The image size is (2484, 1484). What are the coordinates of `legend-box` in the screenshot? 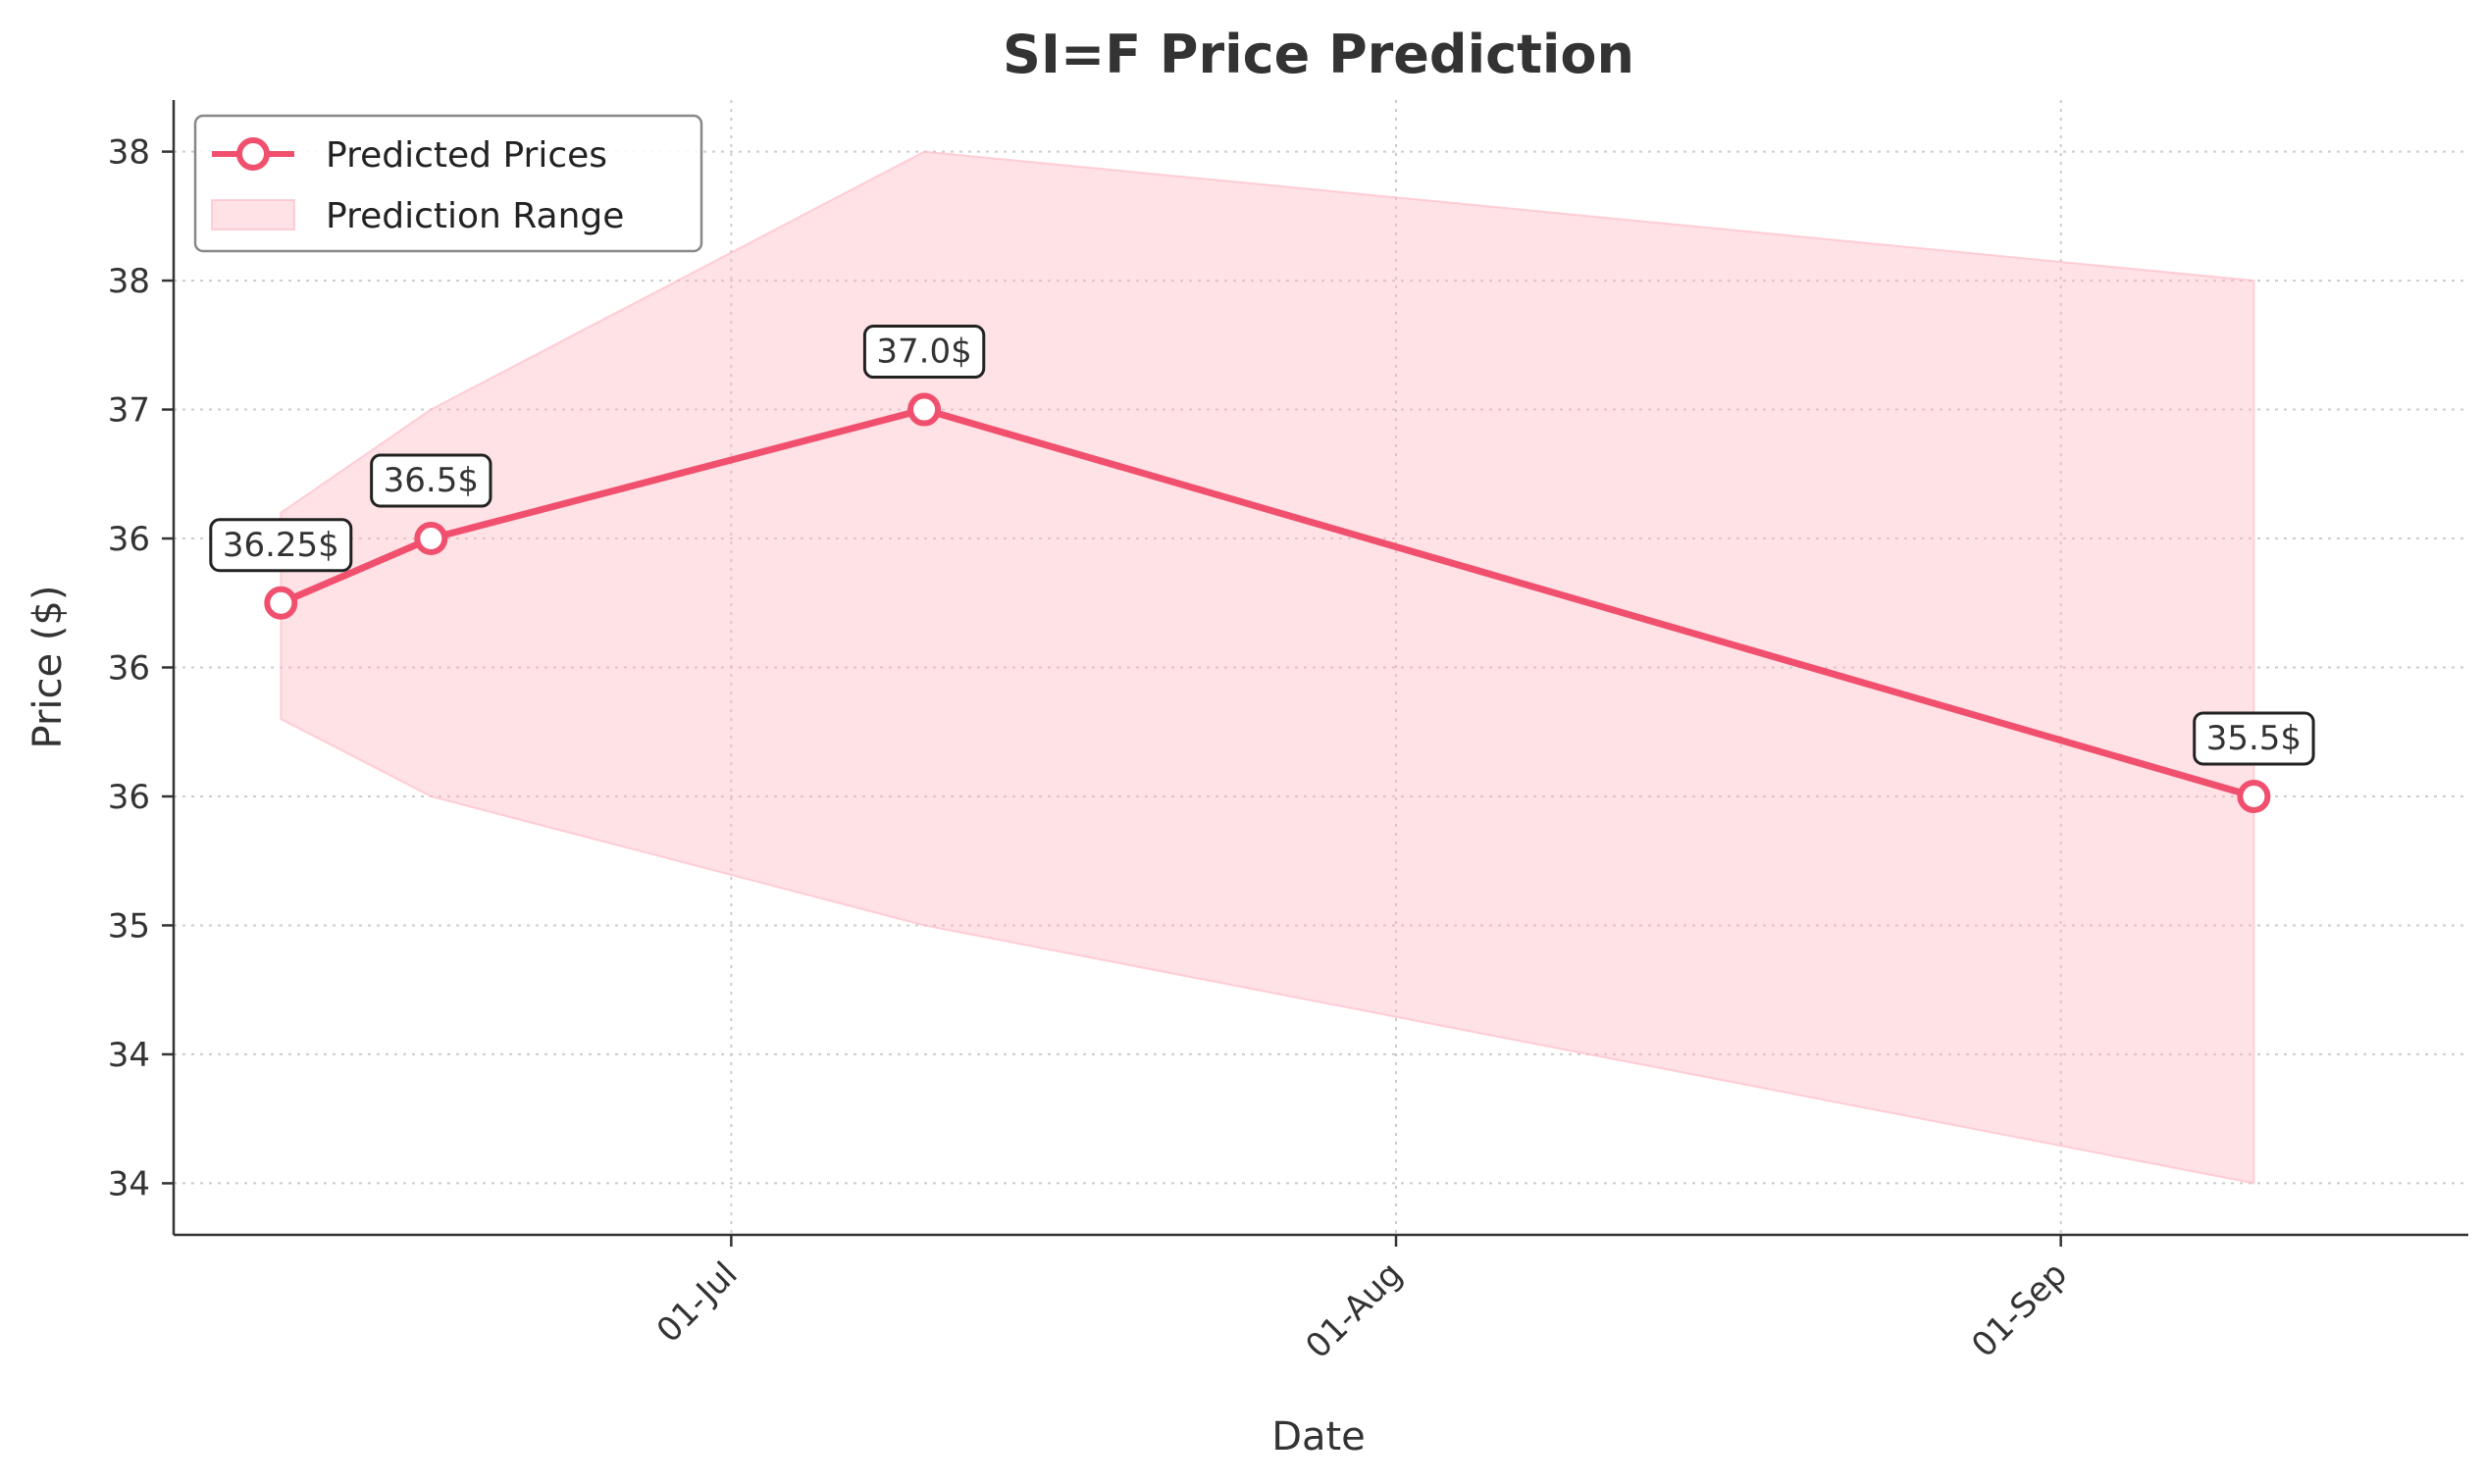 It's located at (448, 183).